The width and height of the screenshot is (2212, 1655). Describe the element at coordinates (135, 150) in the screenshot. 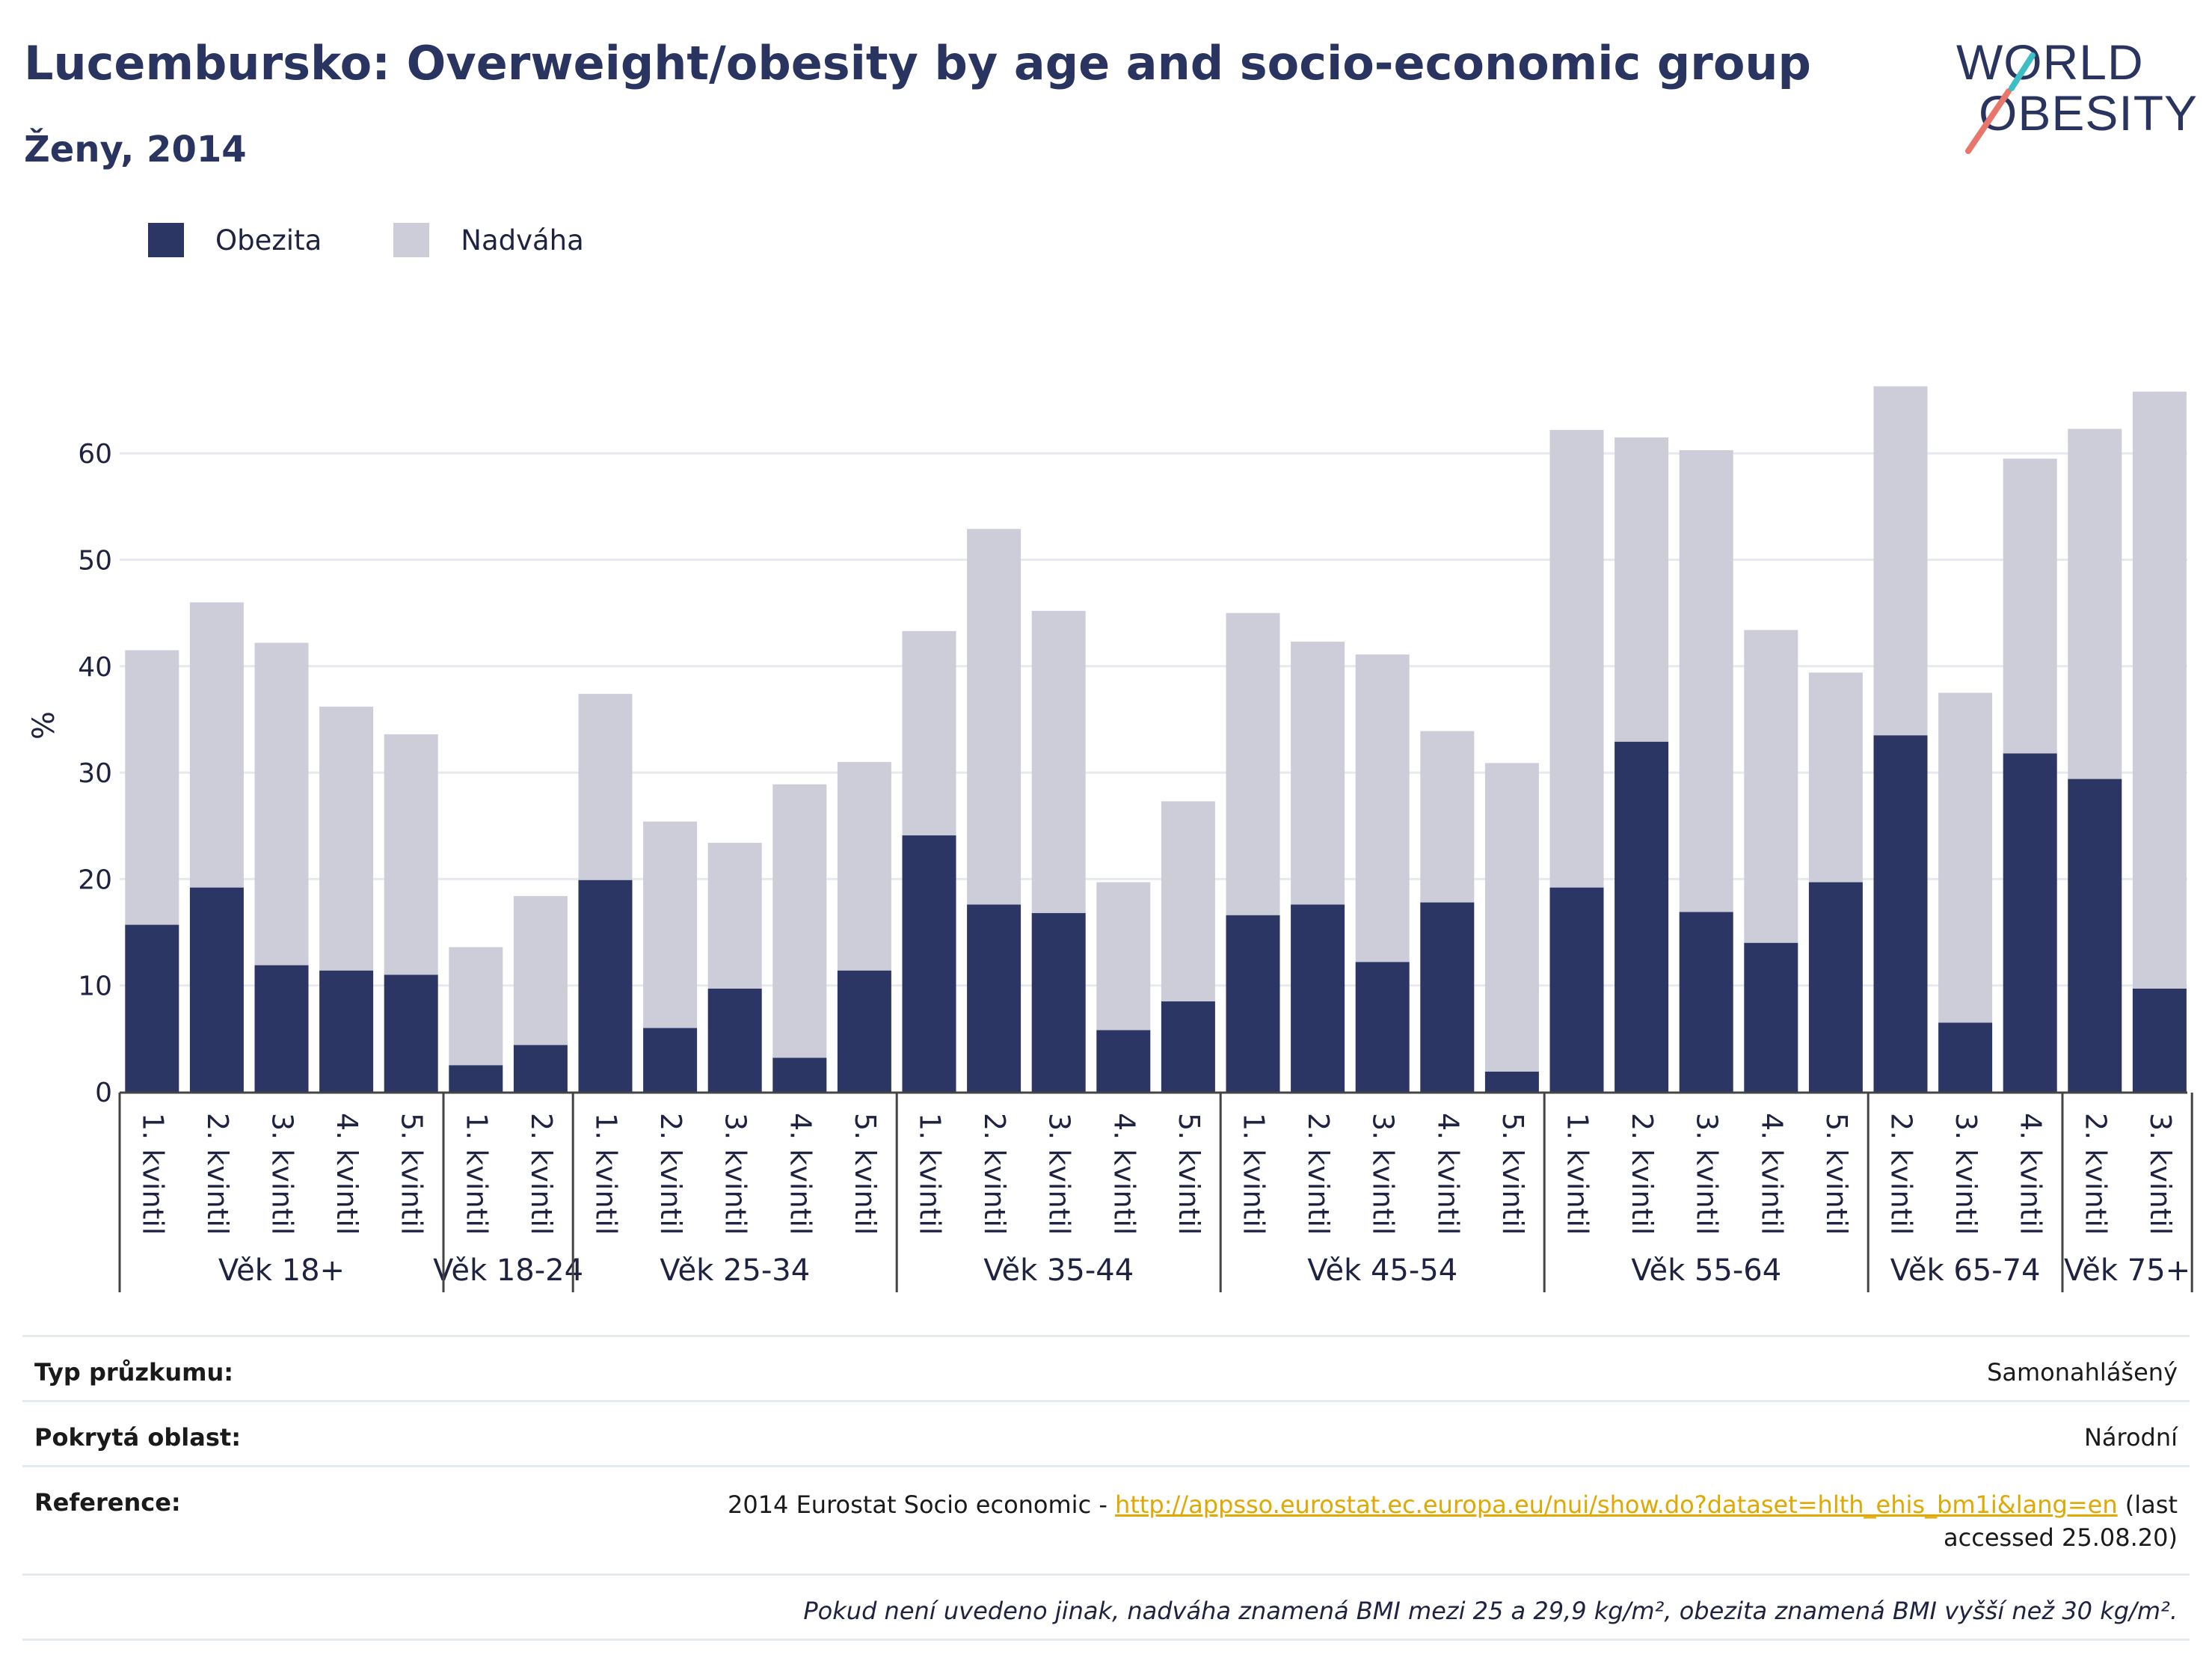

I see `page-subtitle: Ženy, 2014` at that location.